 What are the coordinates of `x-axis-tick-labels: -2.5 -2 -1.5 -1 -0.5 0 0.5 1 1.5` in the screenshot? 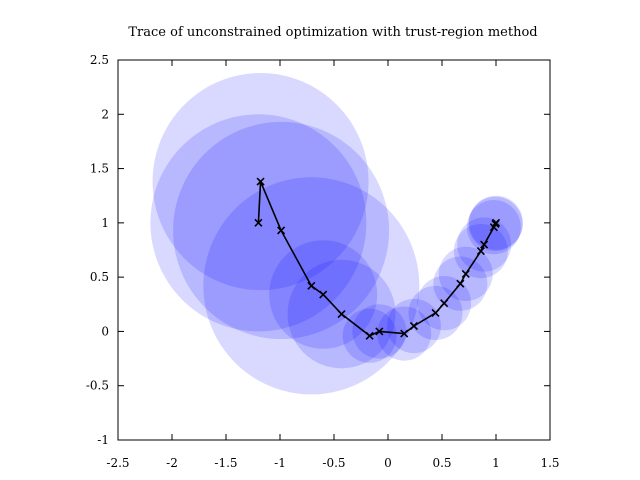 It's located at (332, 463).